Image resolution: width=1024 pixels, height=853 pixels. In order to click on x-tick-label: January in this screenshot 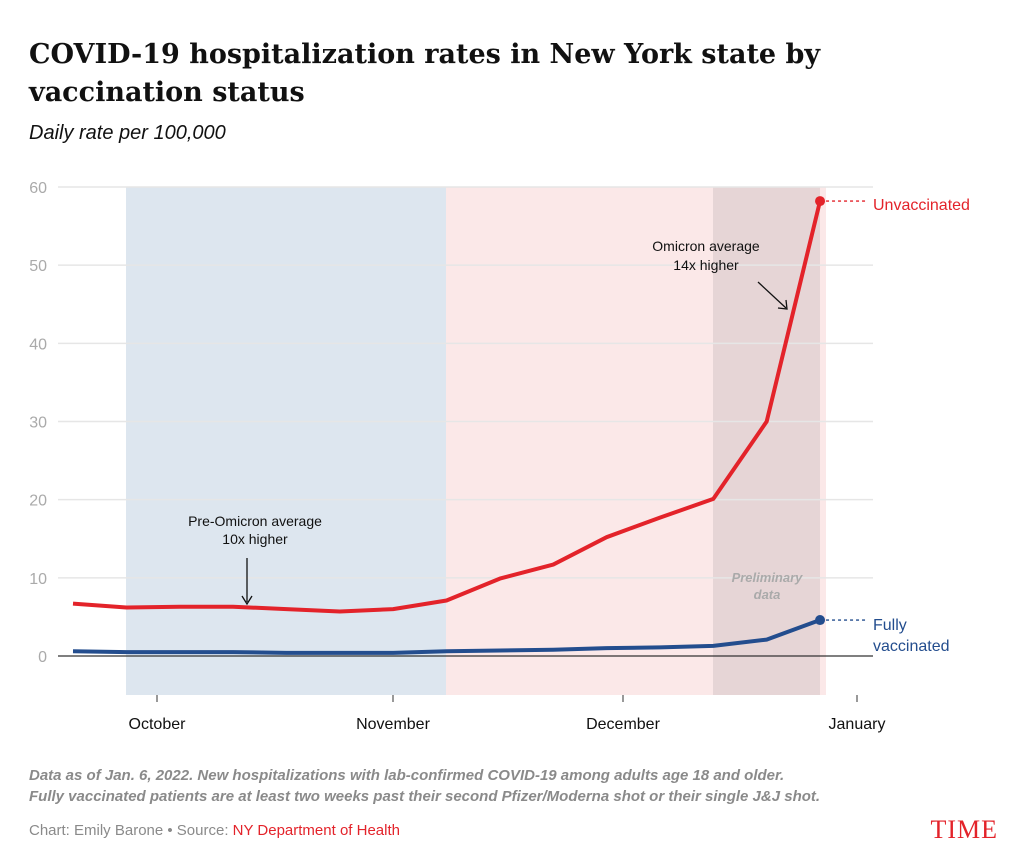, I will do `click(857, 724)`.